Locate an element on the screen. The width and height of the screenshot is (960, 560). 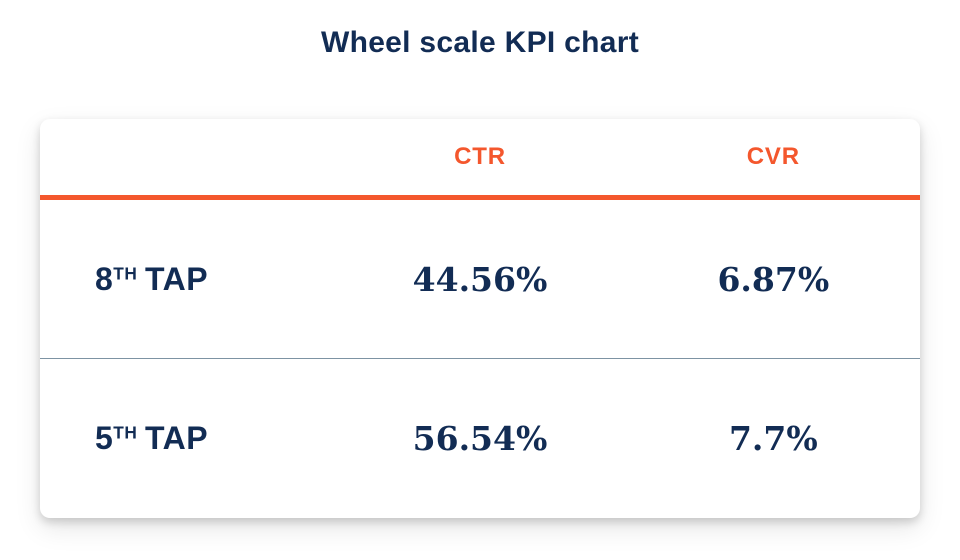
ctr-value-5th-tap: 56.54% is located at coordinates (480, 438).